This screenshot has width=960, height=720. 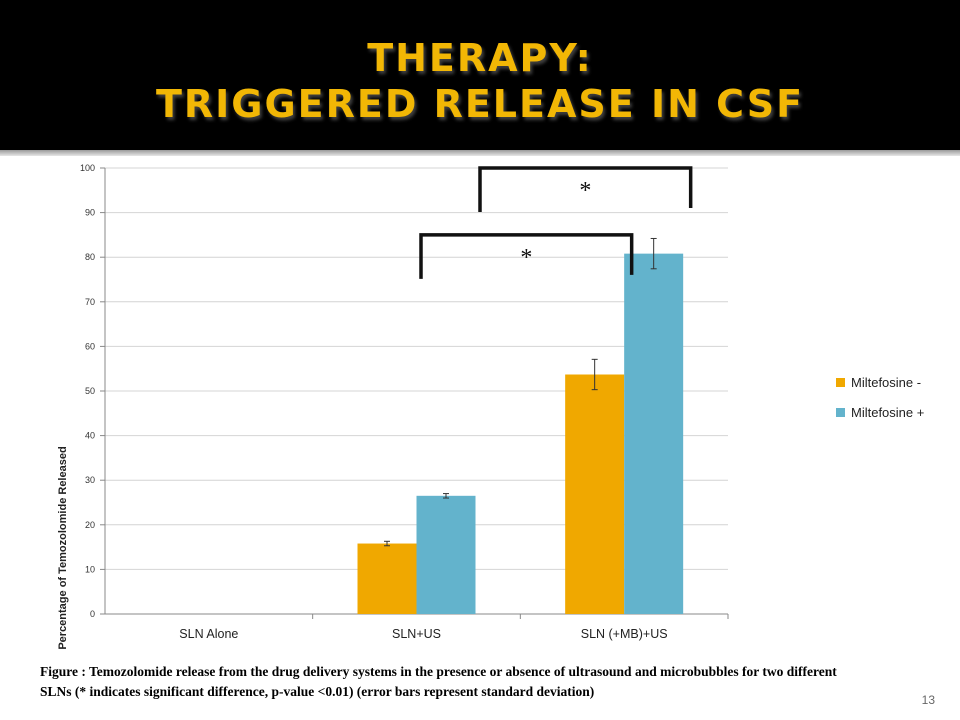 I want to click on significance-annotations: **, so click(x=556, y=222).